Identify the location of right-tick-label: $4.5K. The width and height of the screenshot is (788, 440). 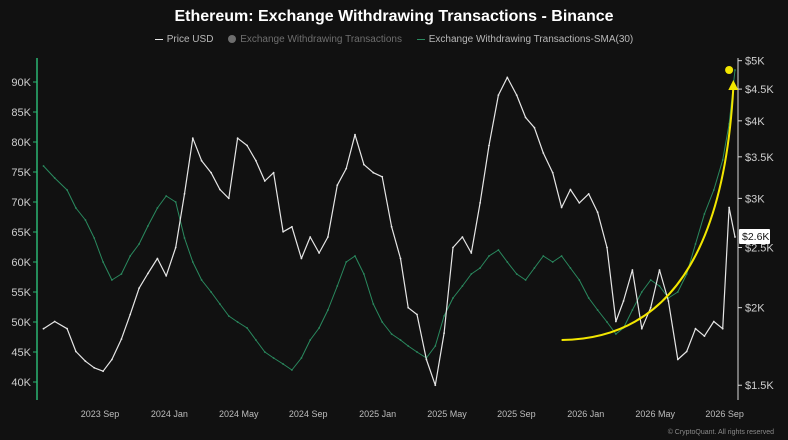
(759, 90).